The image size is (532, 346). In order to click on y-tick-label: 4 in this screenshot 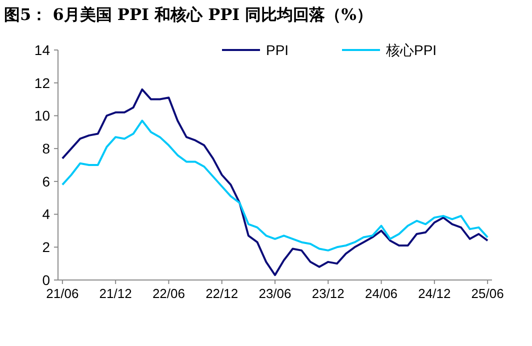, I will do `click(46, 214)`.